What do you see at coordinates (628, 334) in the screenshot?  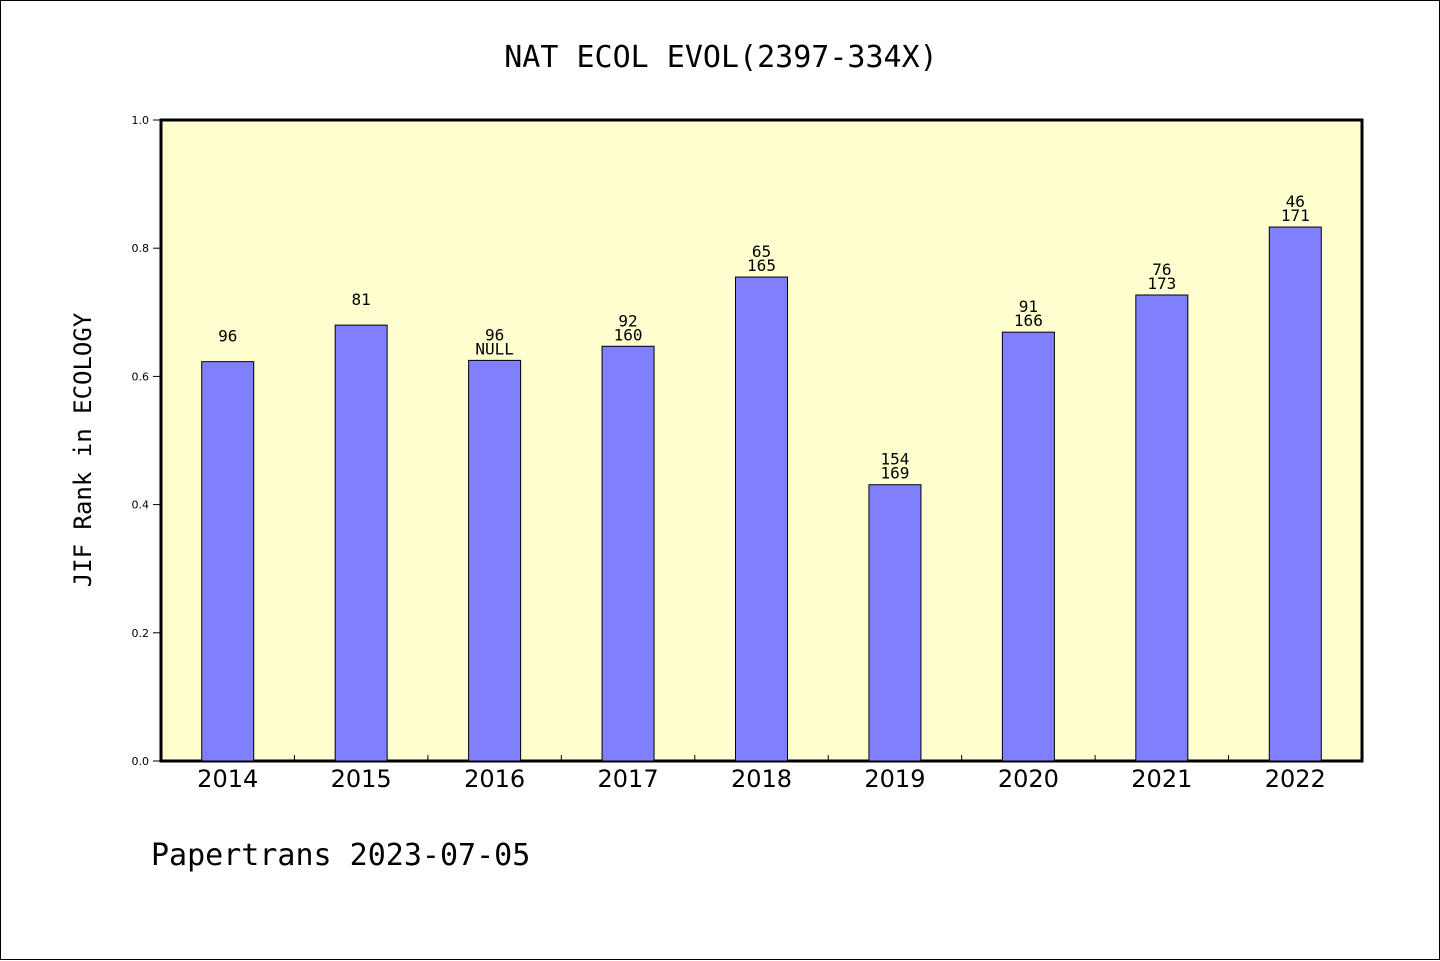 I see `total-label: 160` at bounding box center [628, 334].